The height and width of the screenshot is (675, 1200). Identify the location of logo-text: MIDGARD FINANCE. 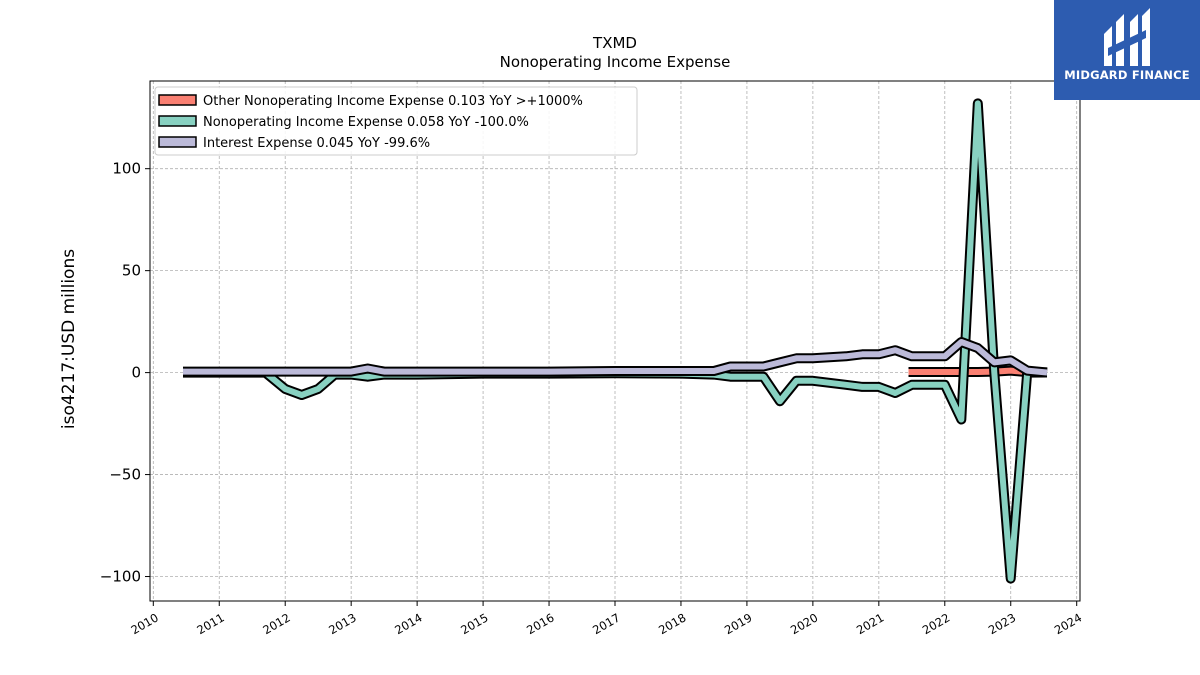
(1127, 75).